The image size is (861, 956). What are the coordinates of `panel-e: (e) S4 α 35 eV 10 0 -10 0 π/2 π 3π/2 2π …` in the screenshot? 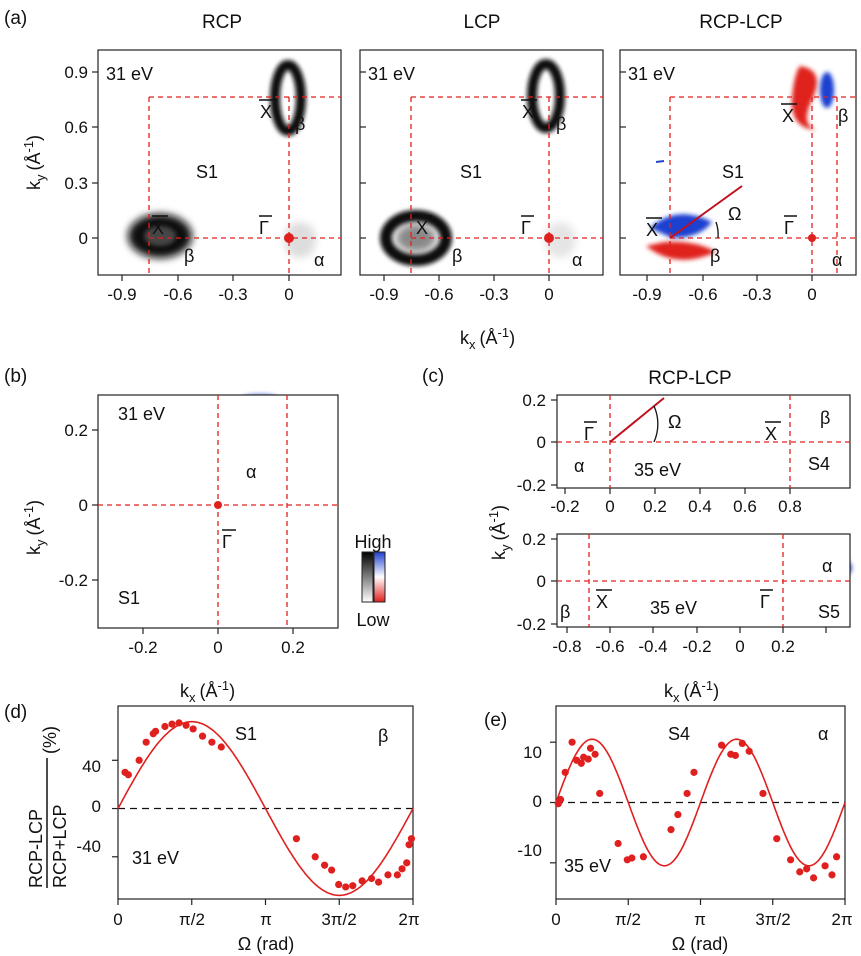 It's located at (668, 829).